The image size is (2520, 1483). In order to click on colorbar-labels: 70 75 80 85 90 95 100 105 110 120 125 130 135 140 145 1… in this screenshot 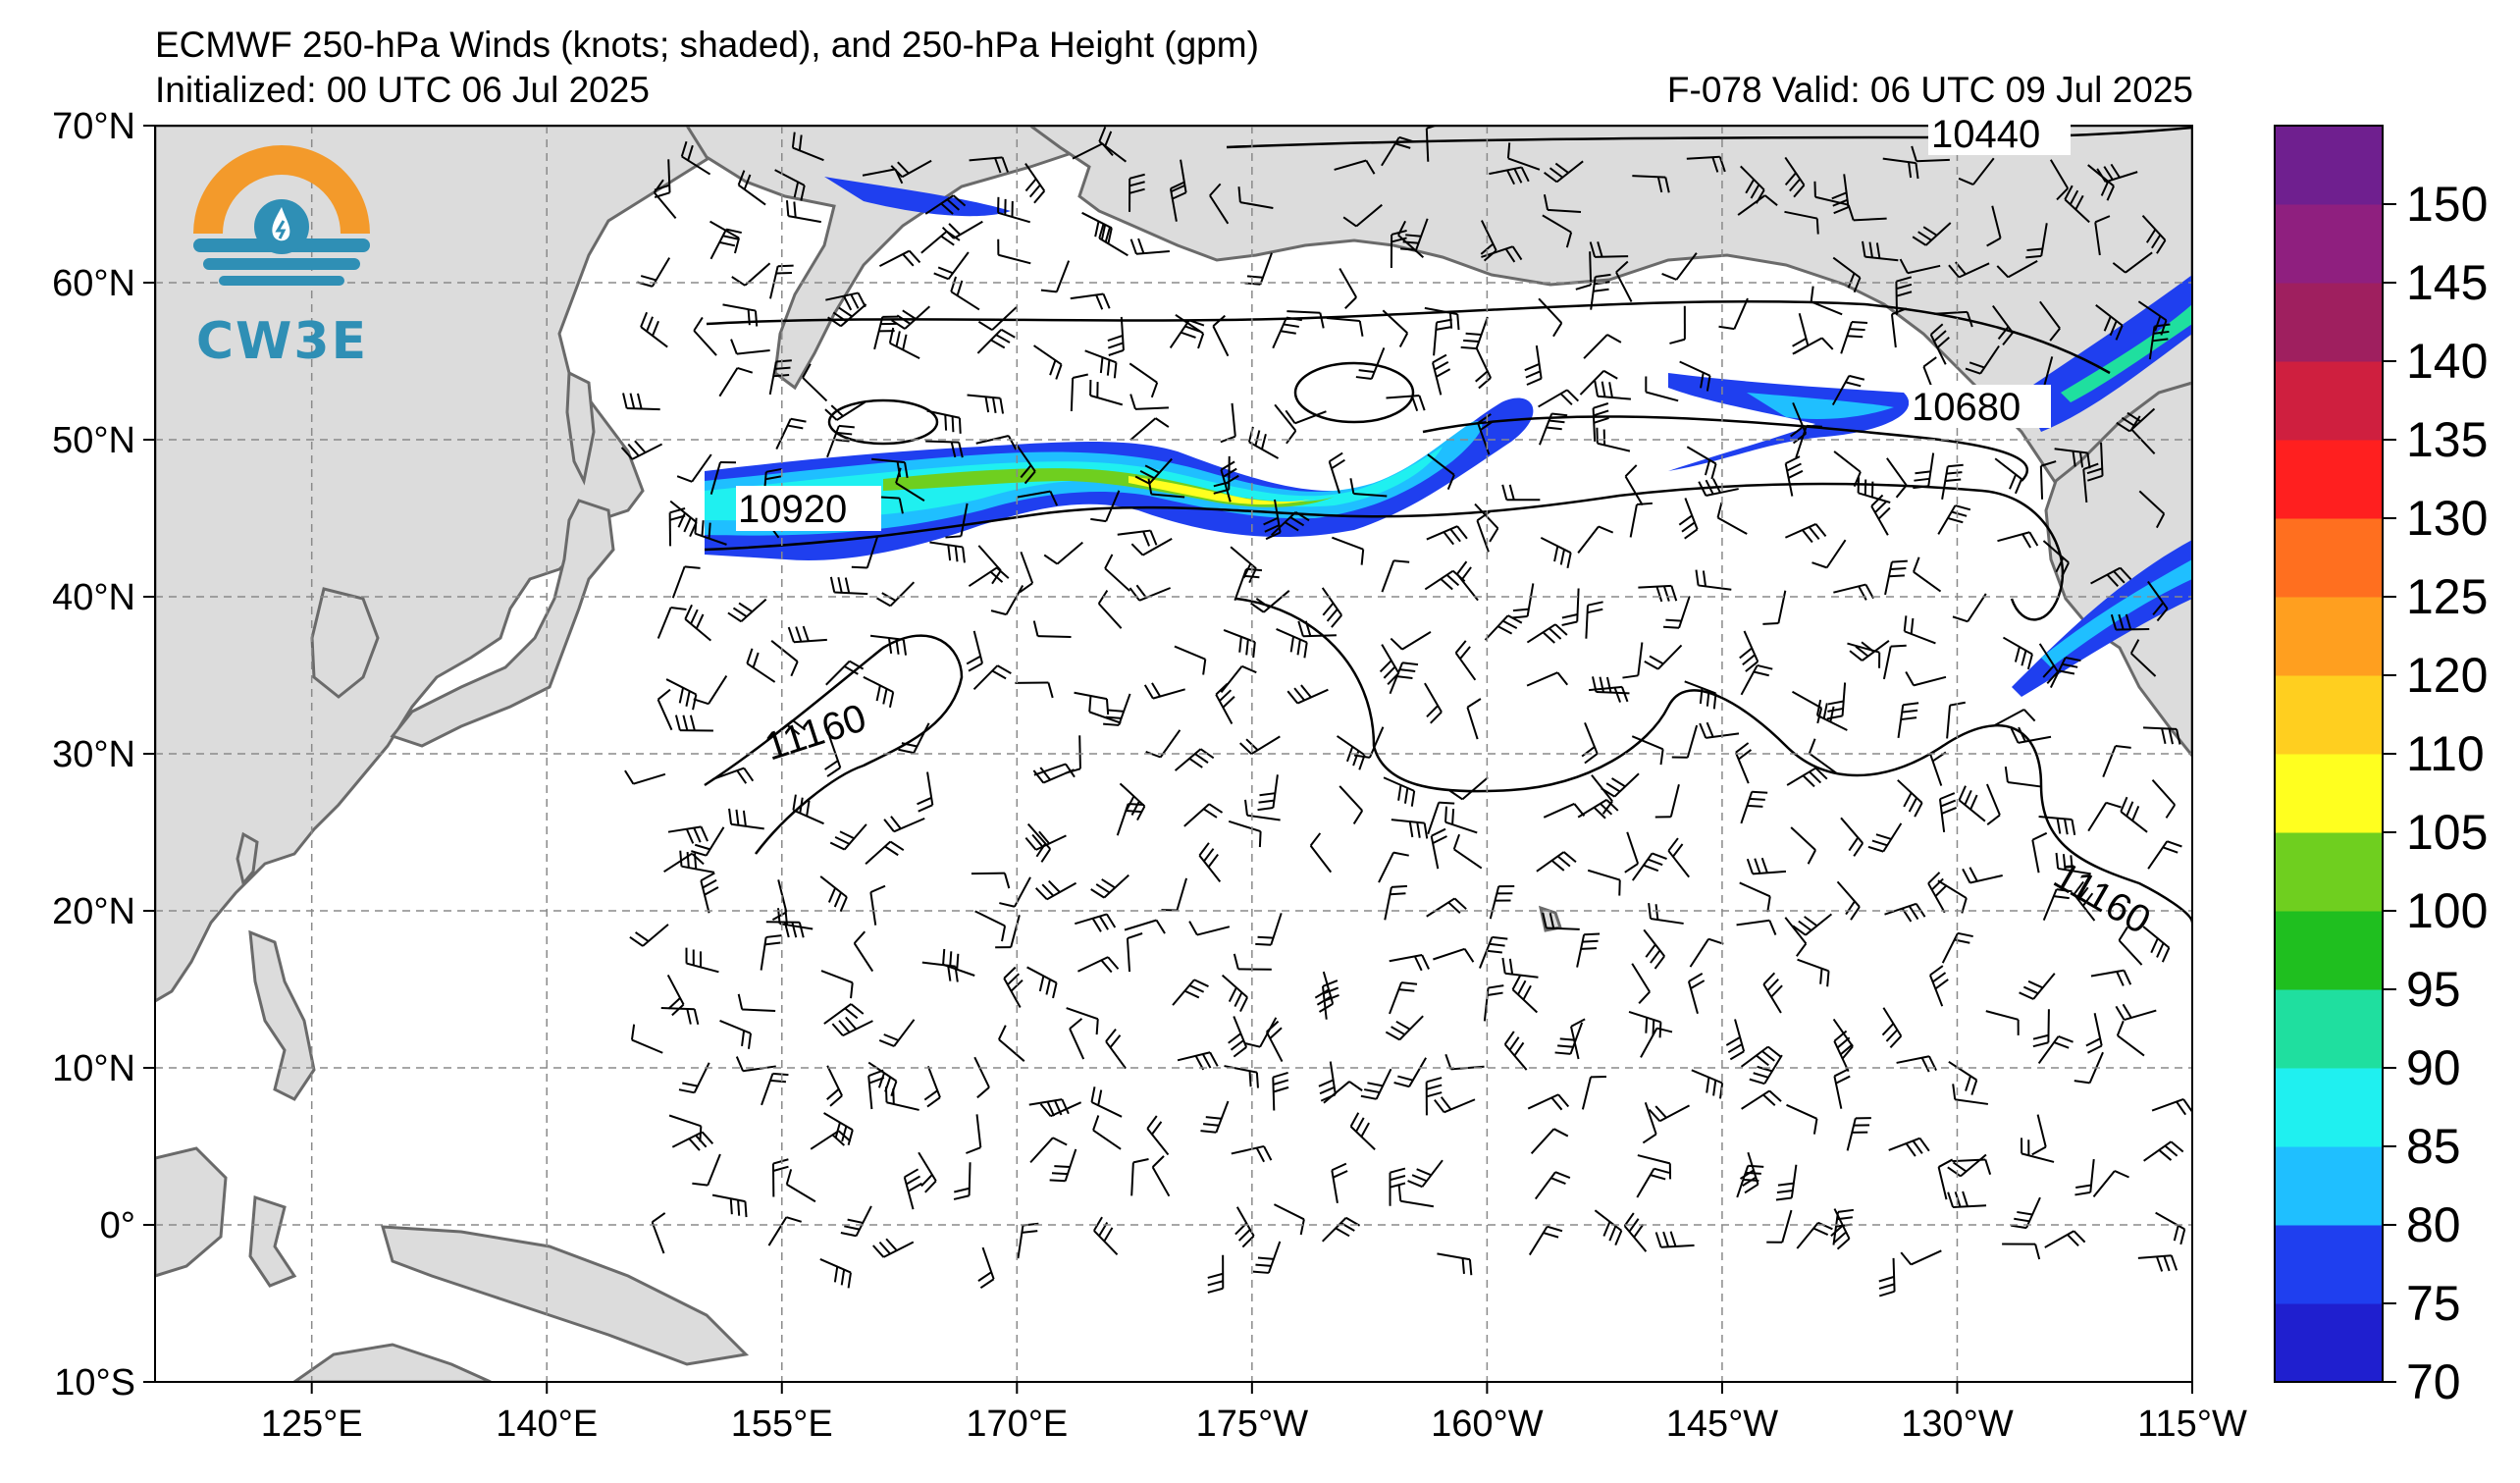, I will do `click(2447, 793)`.